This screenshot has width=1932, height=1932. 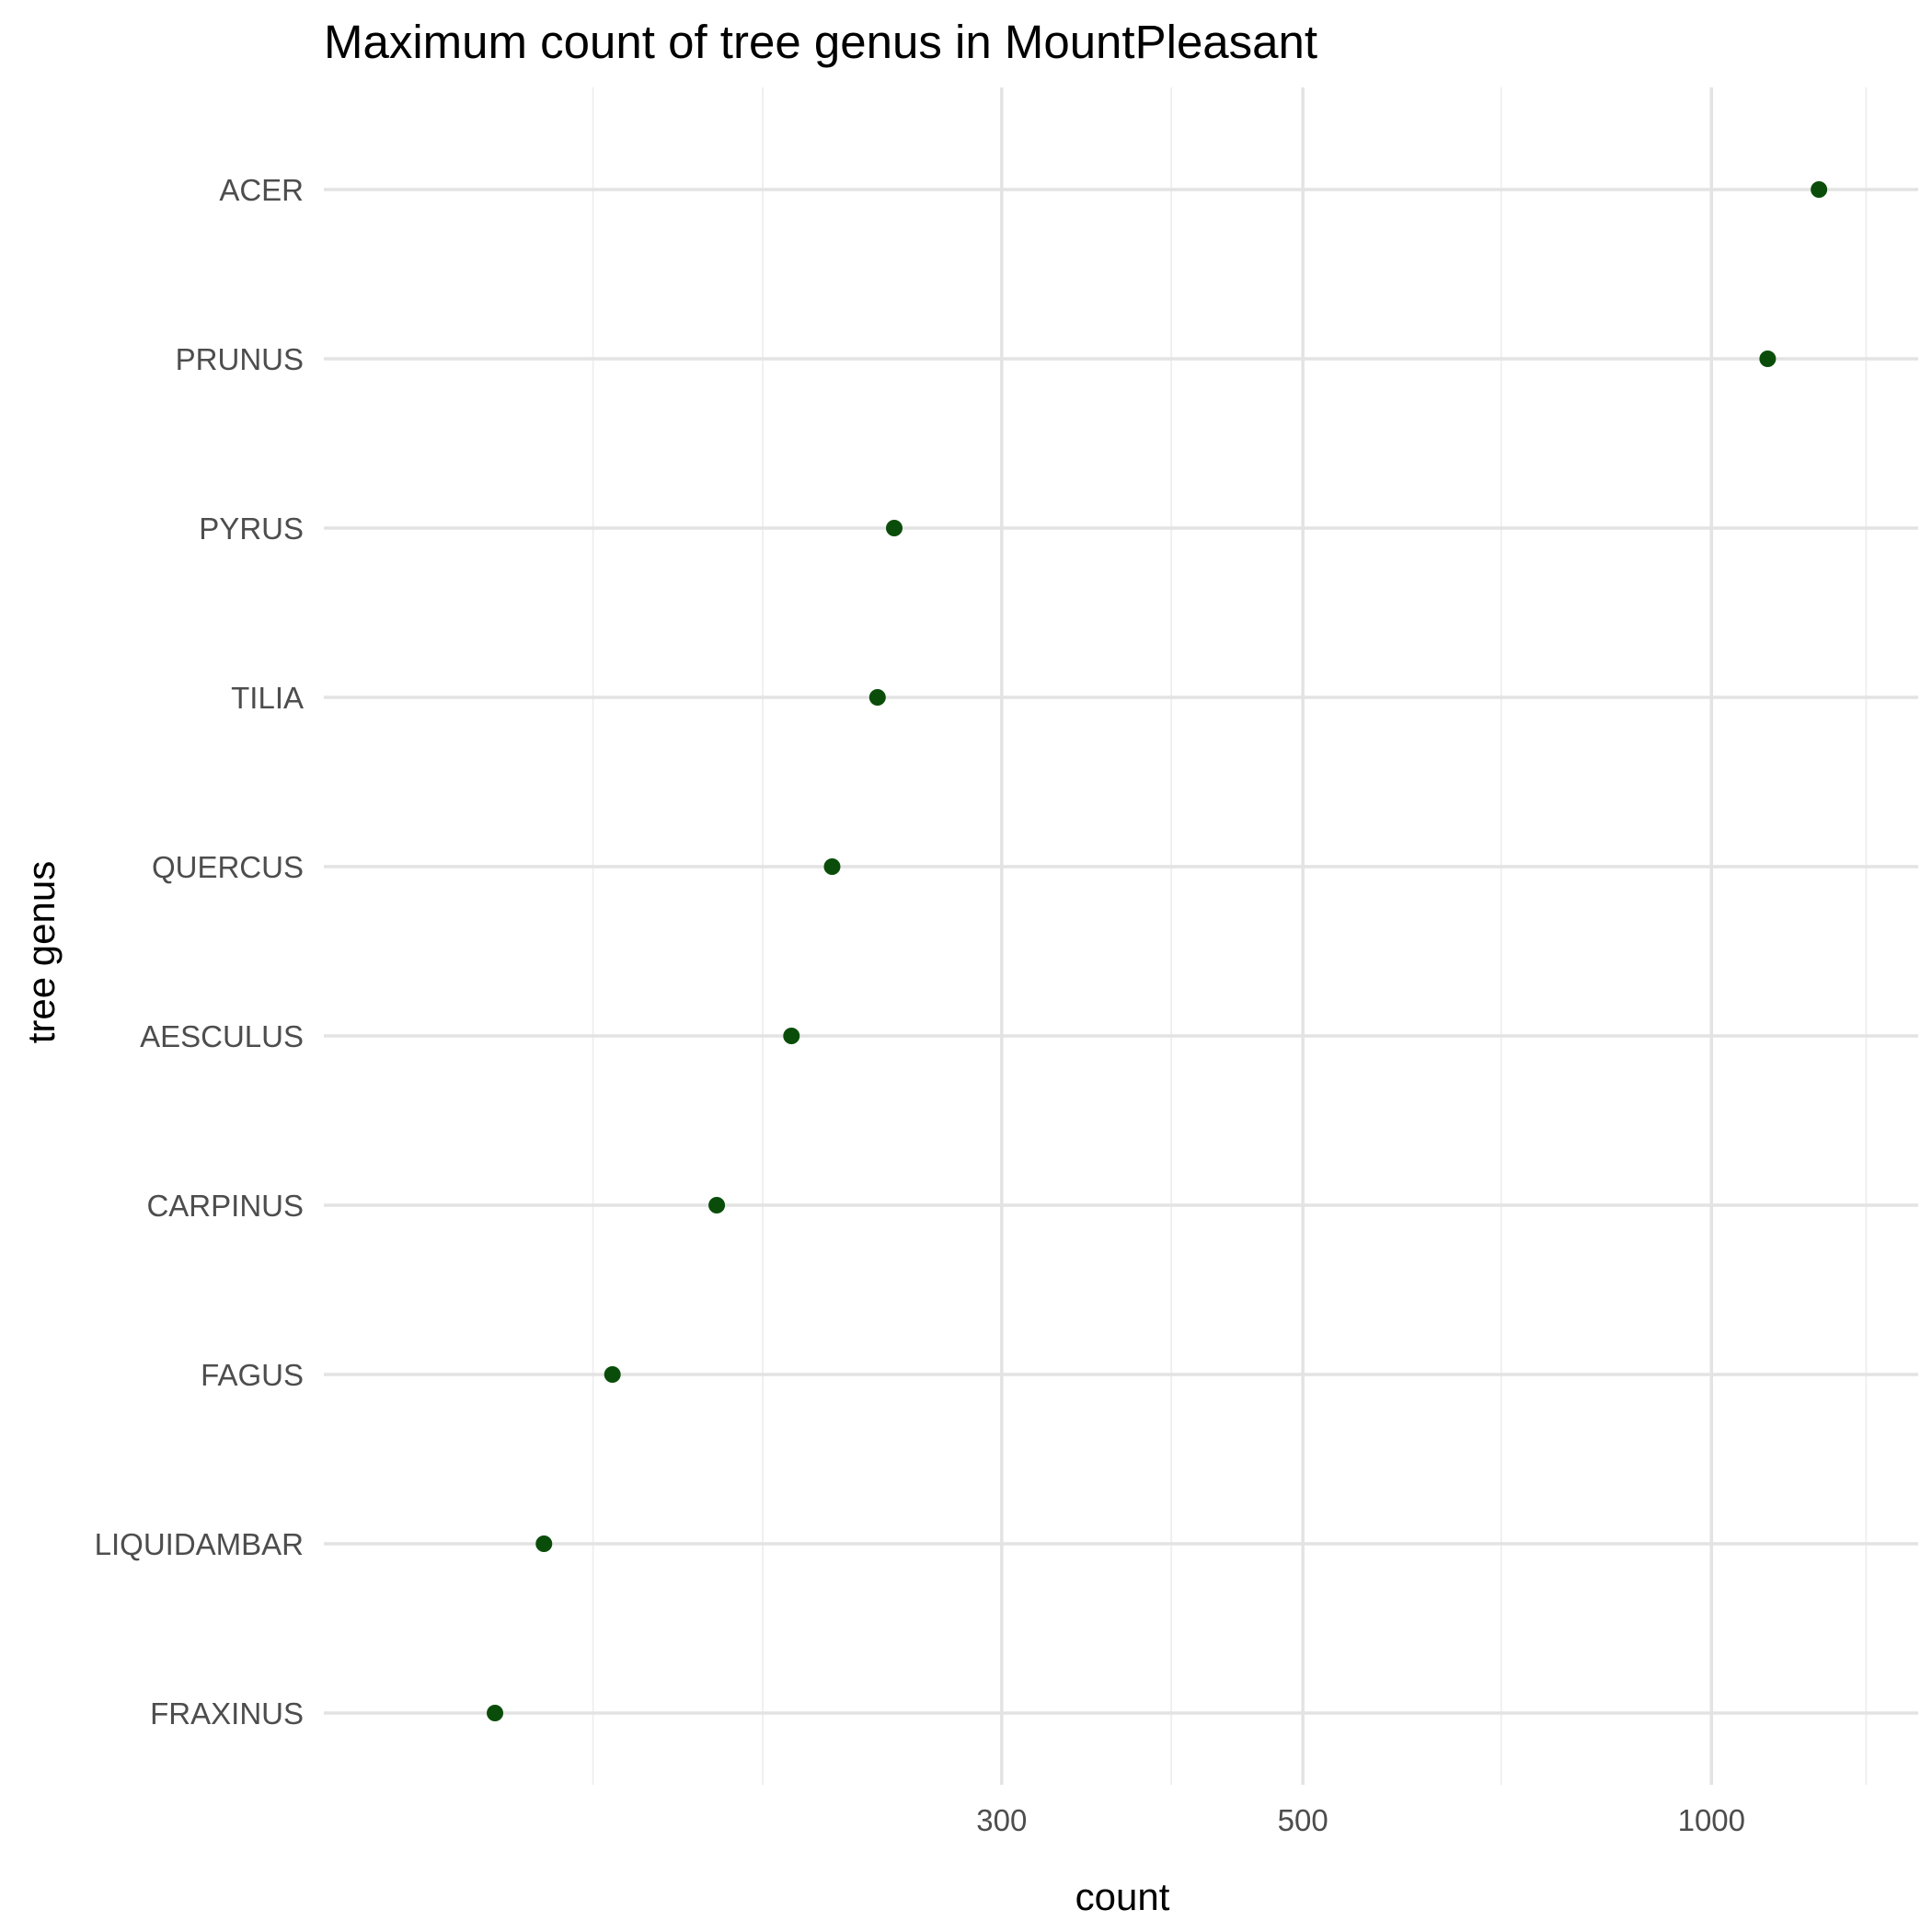 What do you see at coordinates (1122, 1896) in the screenshot?
I see `x-axis-title: count` at bounding box center [1122, 1896].